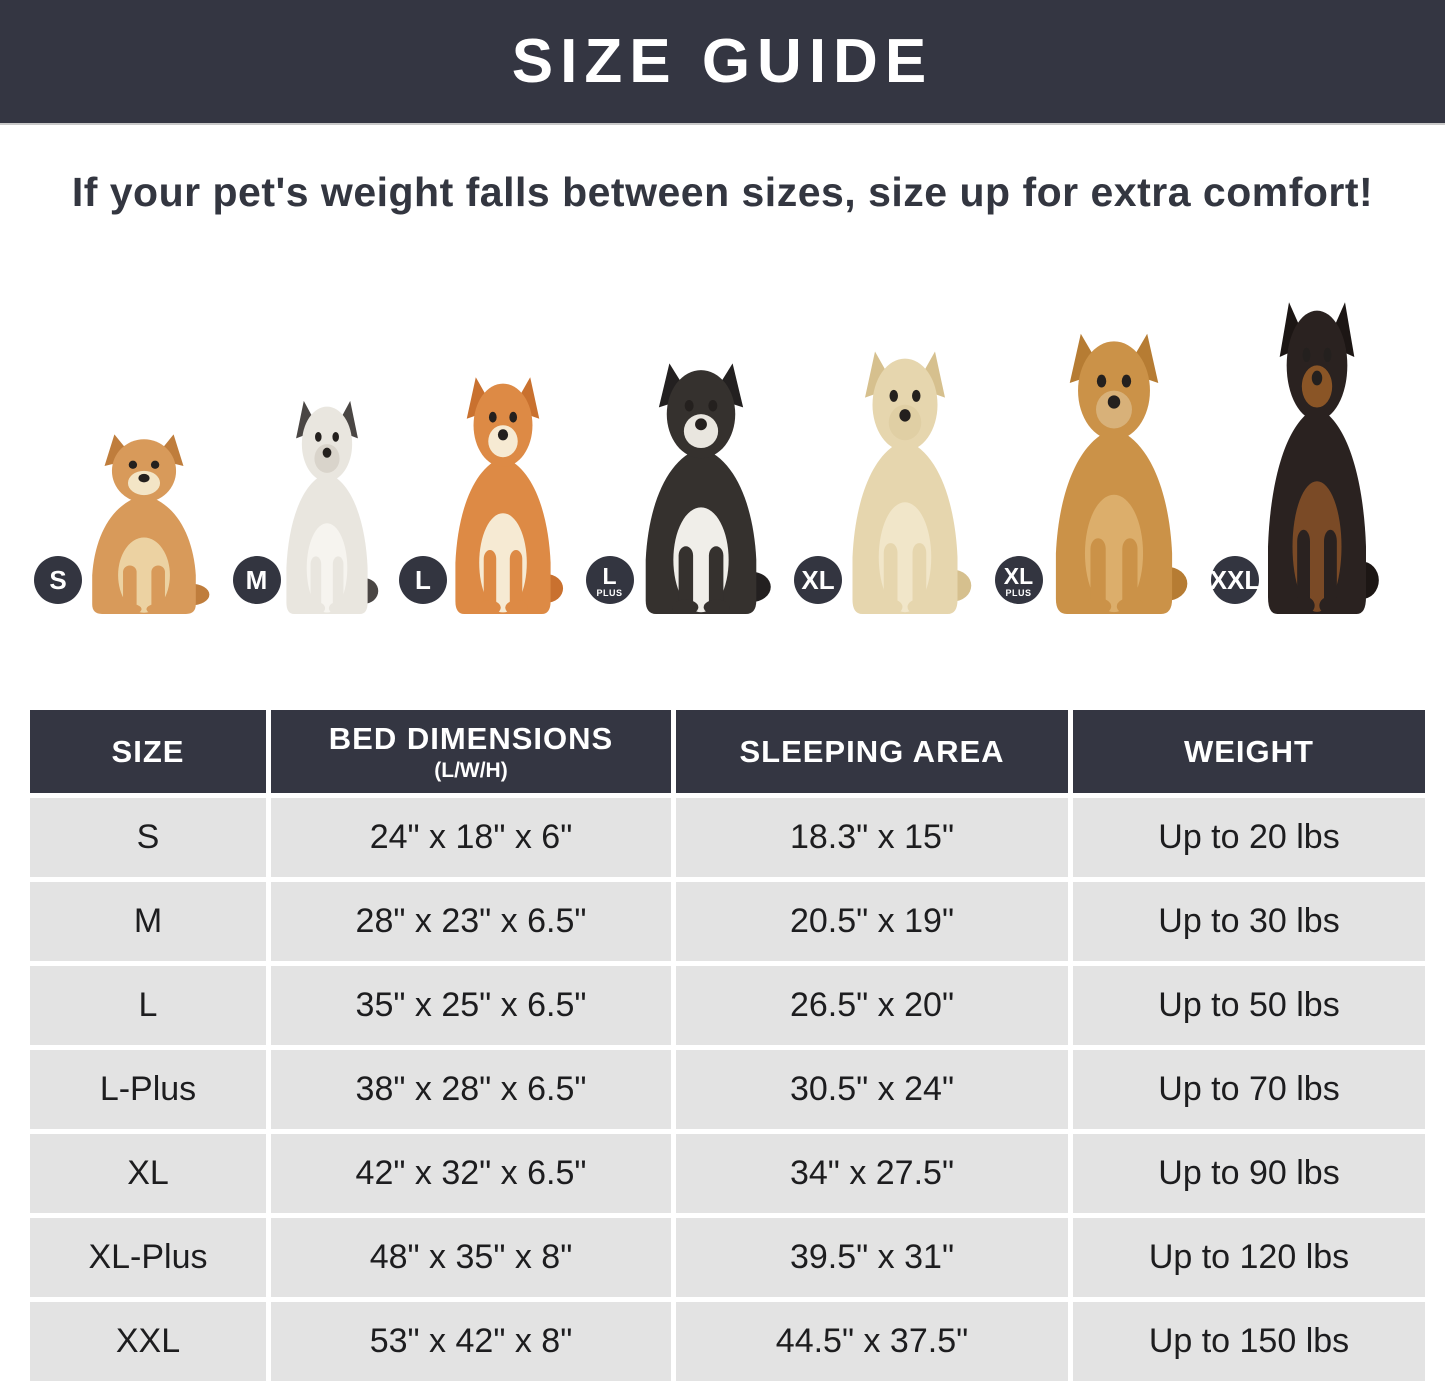  Describe the element at coordinates (471, 1341) in the screenshot. I see `cell-bed-dimensions: 53" x 42" x 8"` at that location.